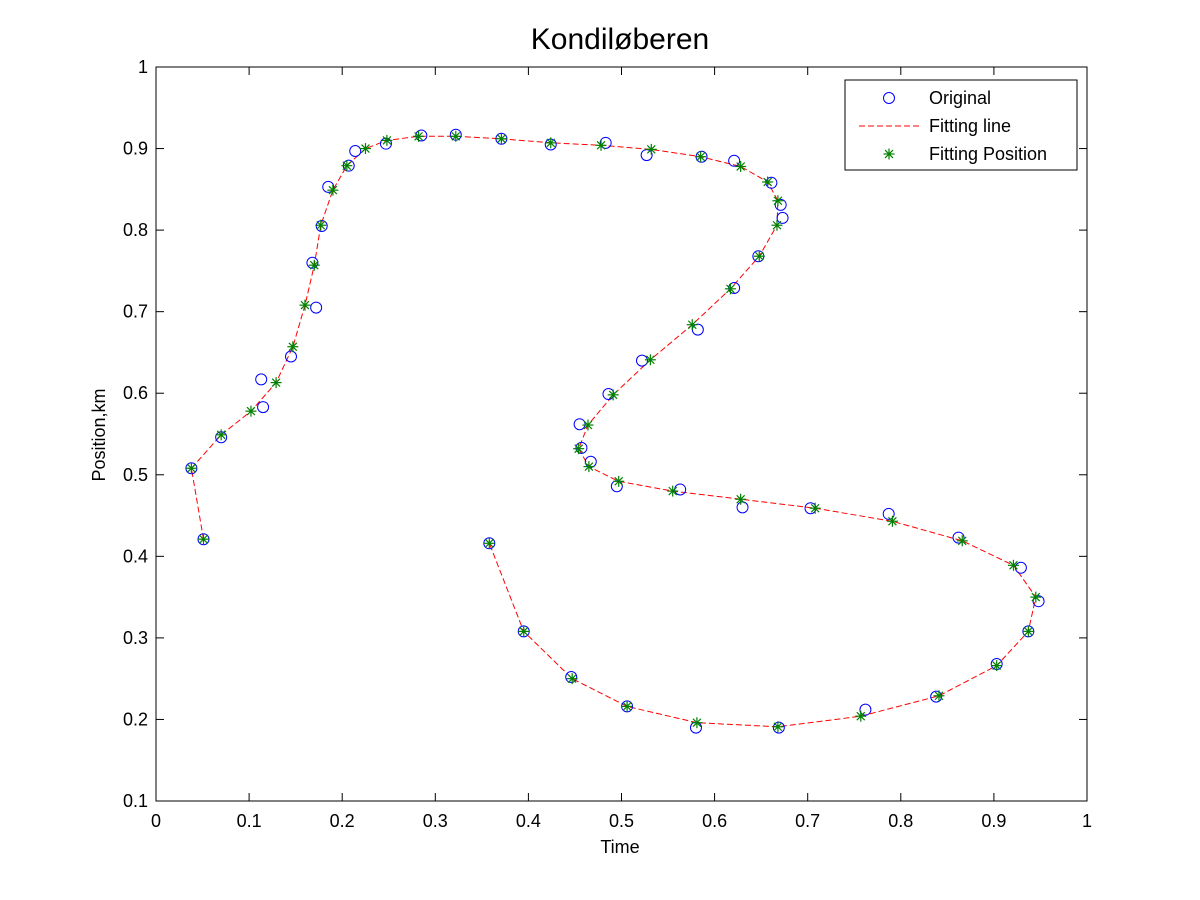 This screenshot has height=900, width=1200. Describe the element at coordinates (135, 230) in the screenshot. I see `y-tick-label: 0.8` at that location.